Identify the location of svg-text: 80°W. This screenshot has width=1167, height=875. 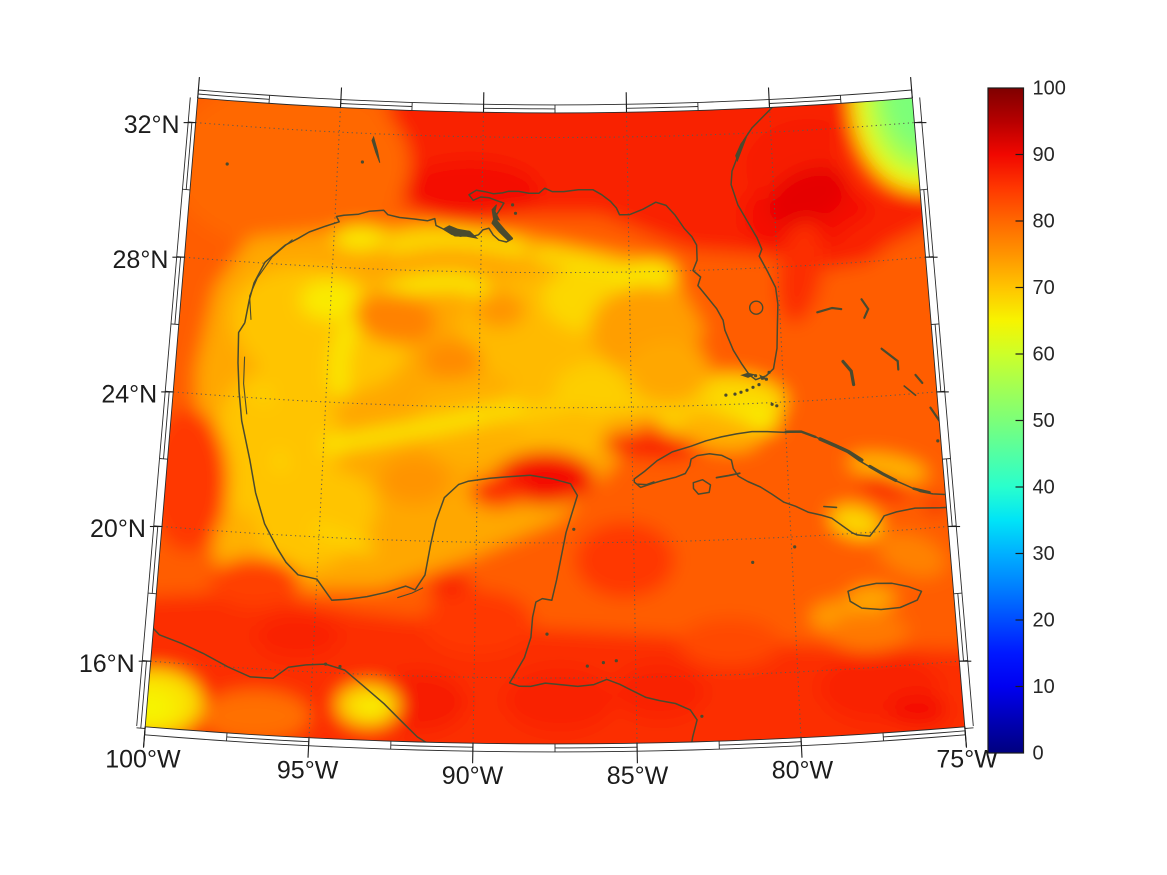
(803, 770).